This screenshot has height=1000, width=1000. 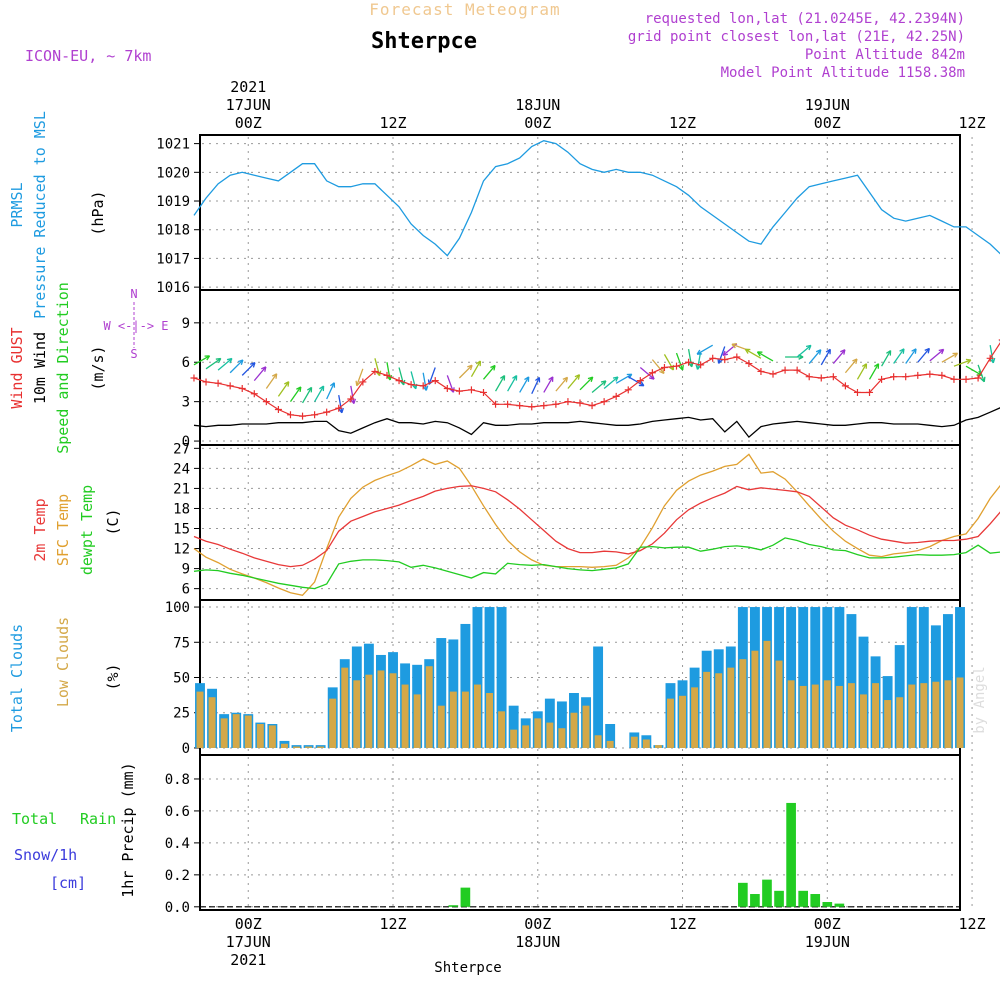 What do you see at coordinates (173, 231) in the screenshot?
I see `y-tick-label: 1018` at bounding box center [173, 231].